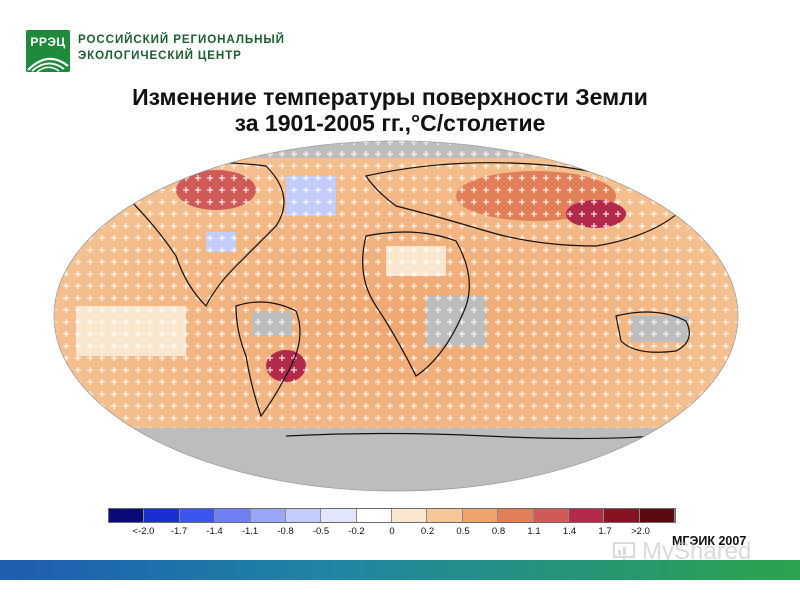 This screenshot has width=800, height=600. Describe the element at coordinates (526, 204) in the screenshot. I see `eurasia-outline` at that location.